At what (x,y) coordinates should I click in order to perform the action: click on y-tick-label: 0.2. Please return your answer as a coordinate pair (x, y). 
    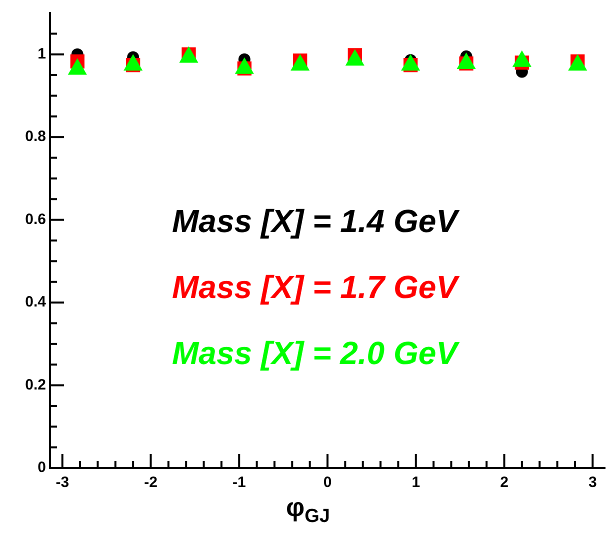
    Looking at the image, I should click on (35, 385).